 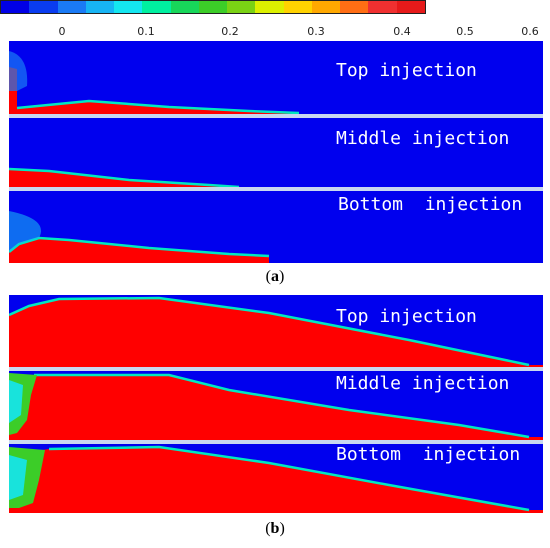 I want to click on colorbar-tick: 0.2, so click(x=230, y=31).